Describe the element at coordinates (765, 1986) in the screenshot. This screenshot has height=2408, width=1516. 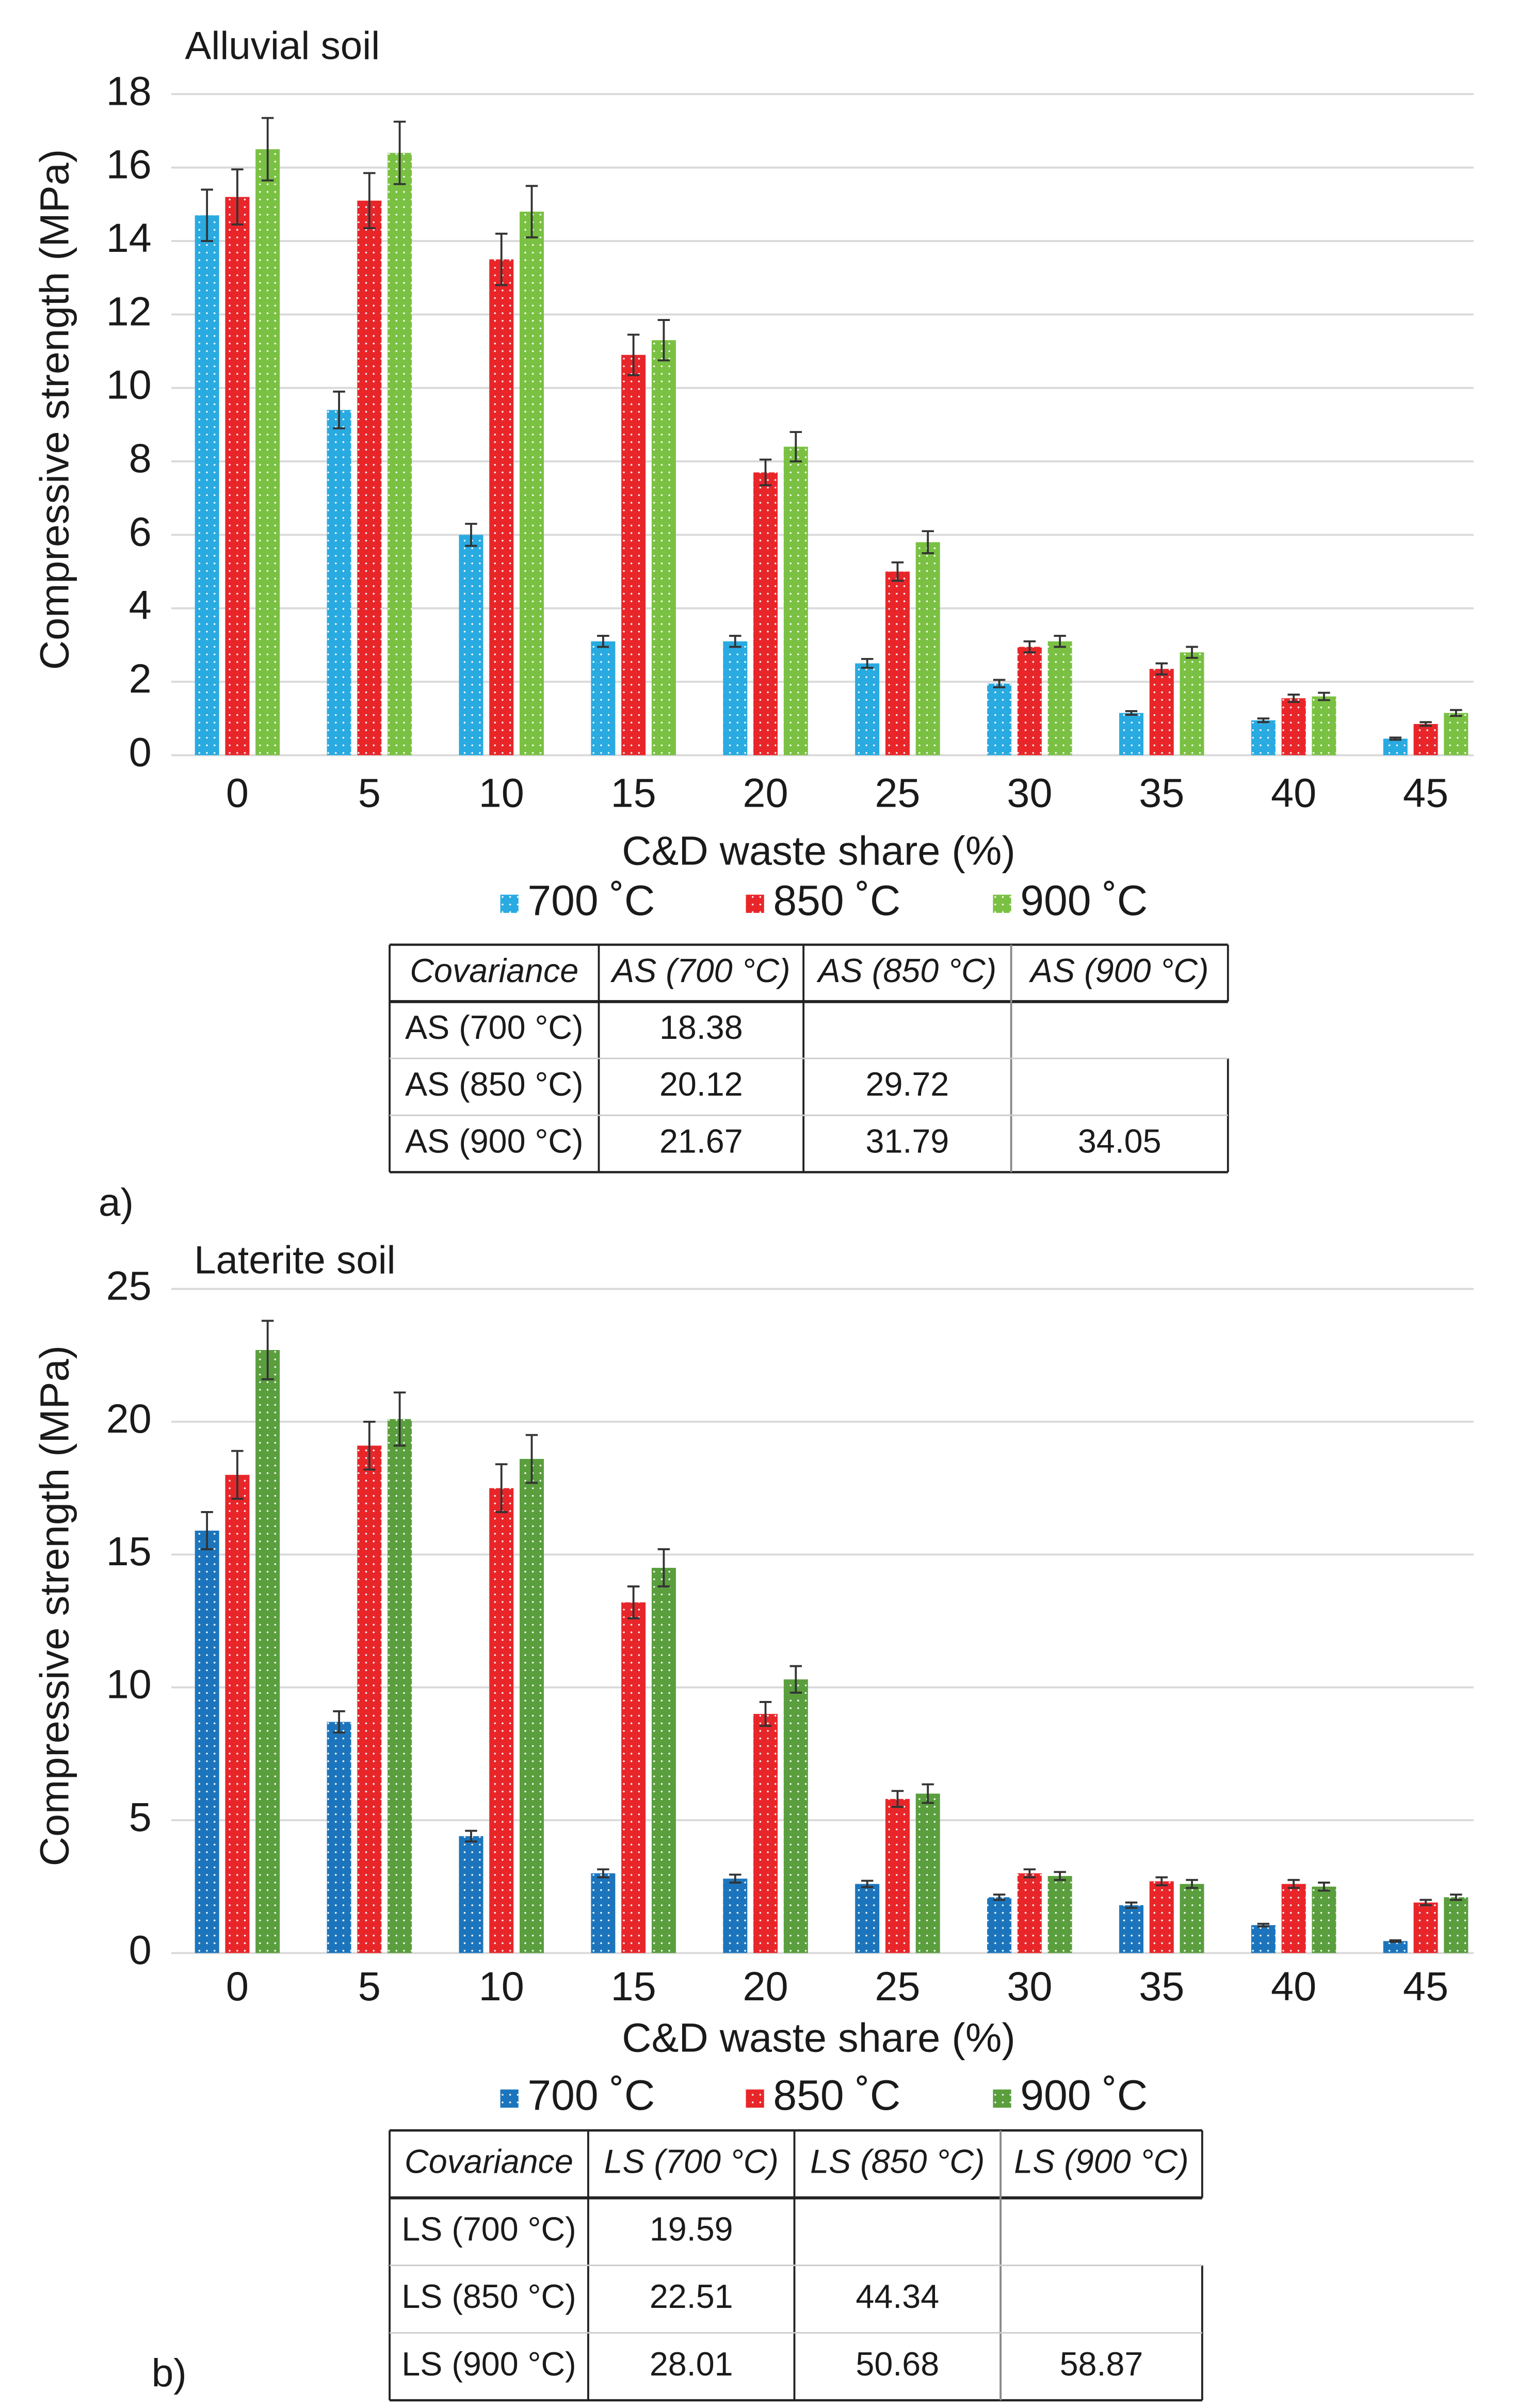
I see `x-tick-label: 20` at that location.